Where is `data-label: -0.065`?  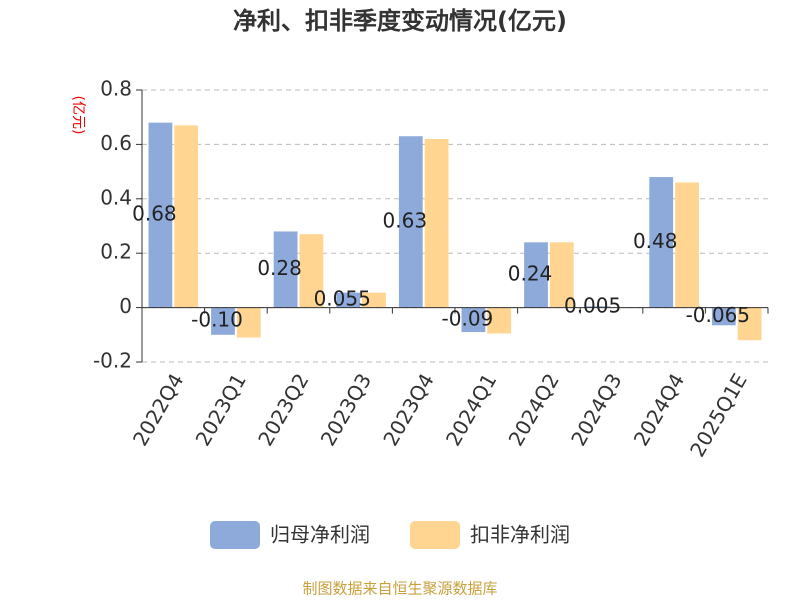 data-label: -0.065 is located at coordinates (718, 315).